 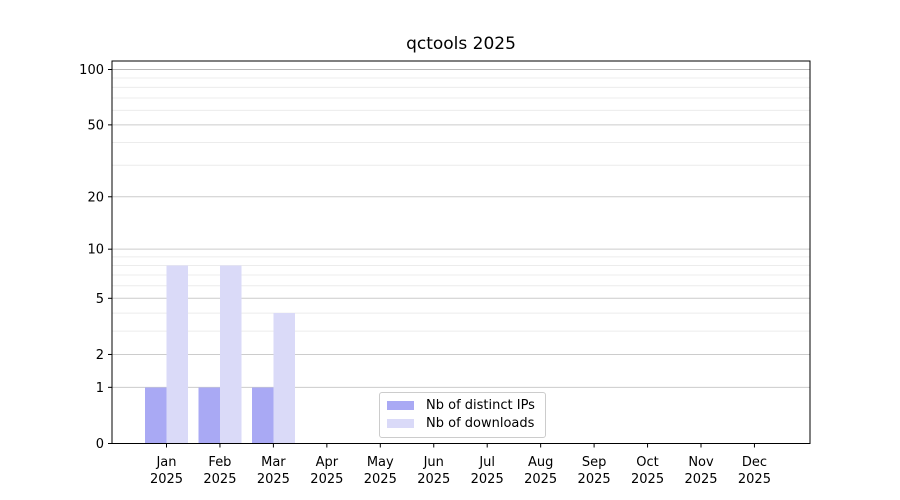 I want to click on x-tick-label: Jul, so click(x=486, y=462).